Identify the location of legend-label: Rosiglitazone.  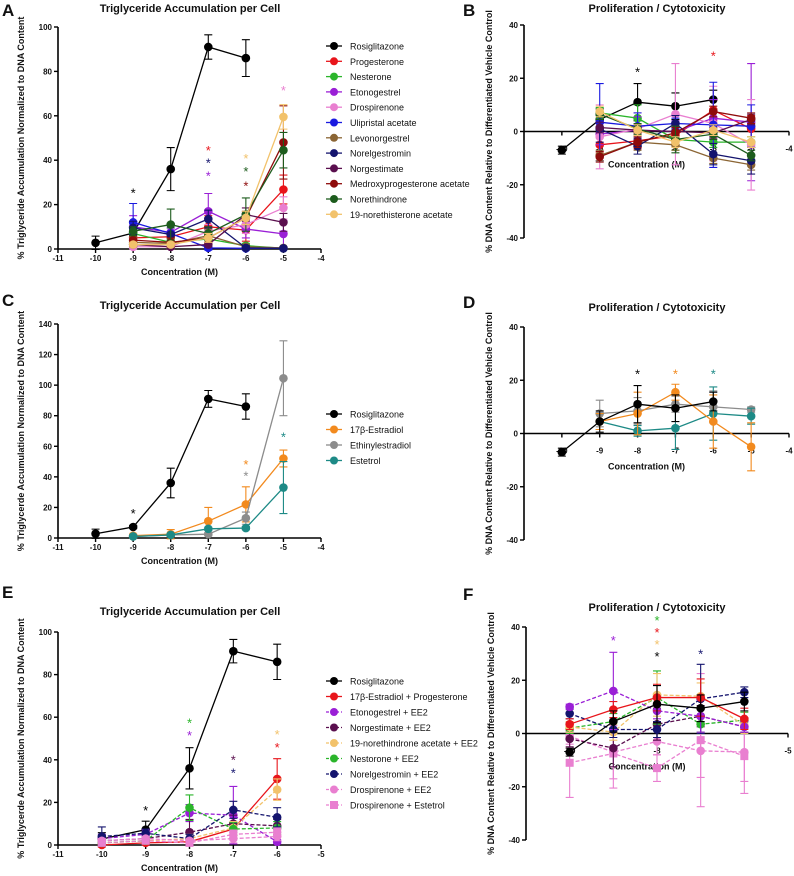
(377, 47).